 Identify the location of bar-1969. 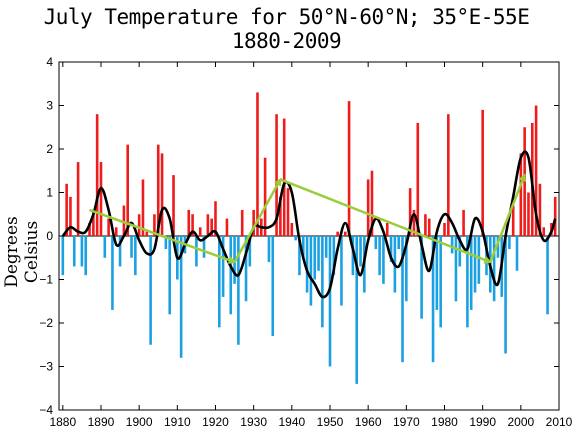
(402, 299).